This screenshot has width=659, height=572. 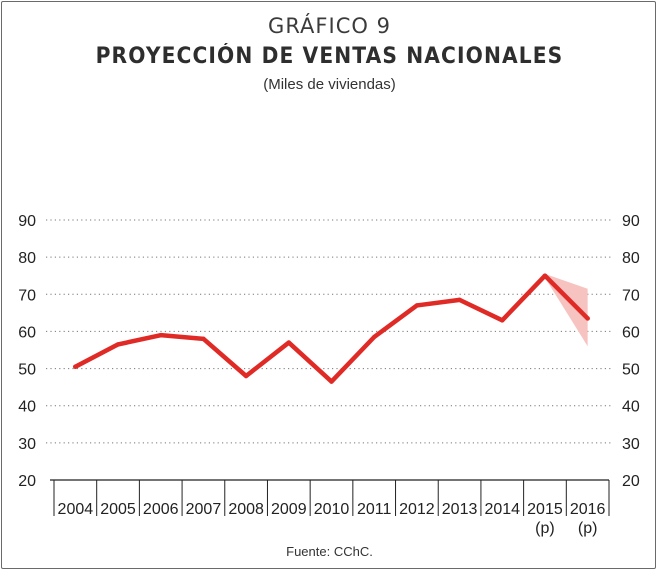 I want to click on x-tick-label-1: 2005, so click(x=118, y=509).